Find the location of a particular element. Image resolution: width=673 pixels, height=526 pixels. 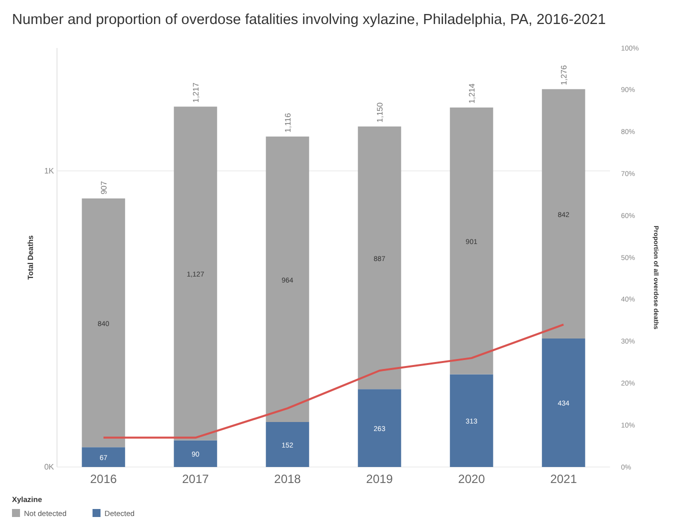

x-tick-label: 2016 is located at coordinates (104, 479).